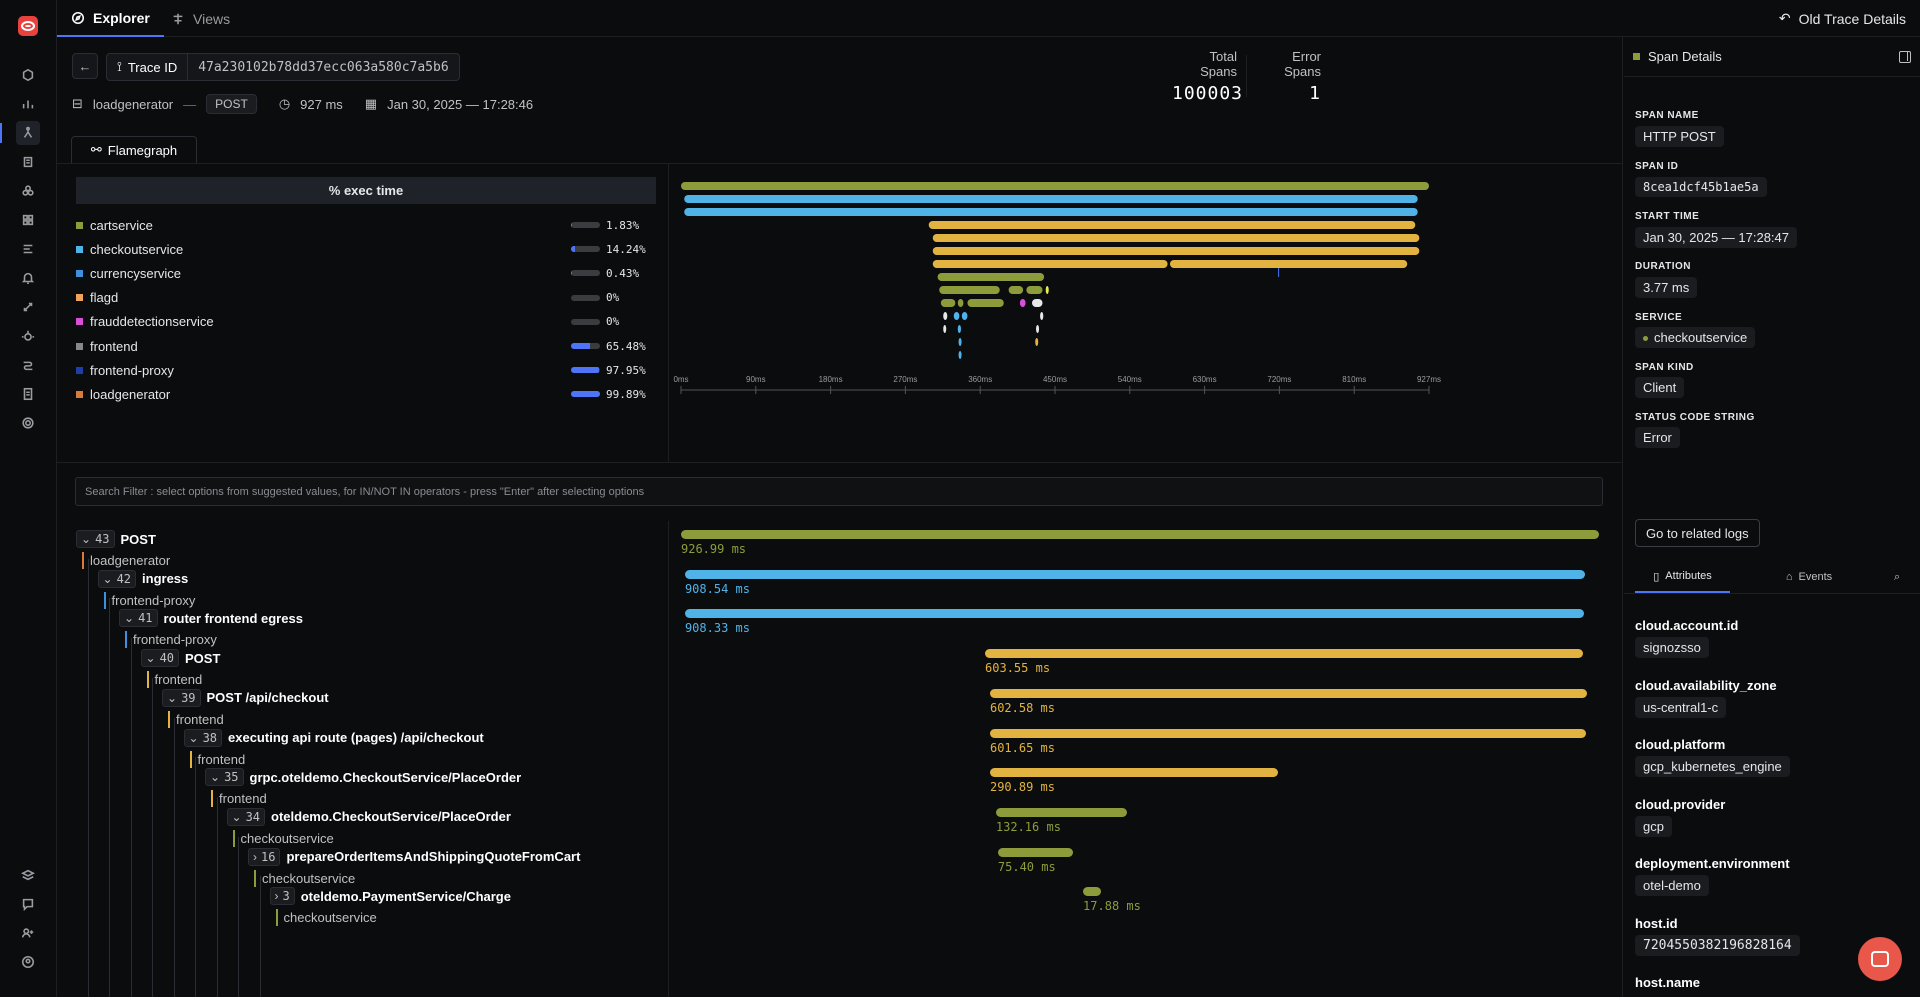 Image resolution: width=1920 pixels, height=997 pixels. Describe the element at coordinates (79, 370) in the screenshot. I see `legend-swatch` at that location.